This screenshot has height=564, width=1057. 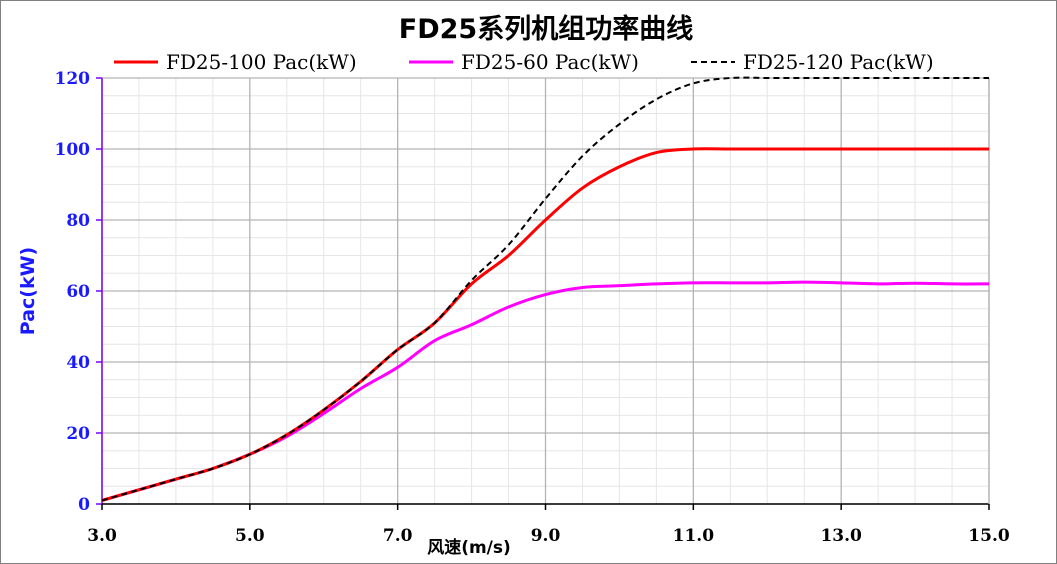 What do you see at coordinates (102, 536) in the screenshot?
I see `x-tick-label: 3.0` at bounding box center [102, 536].